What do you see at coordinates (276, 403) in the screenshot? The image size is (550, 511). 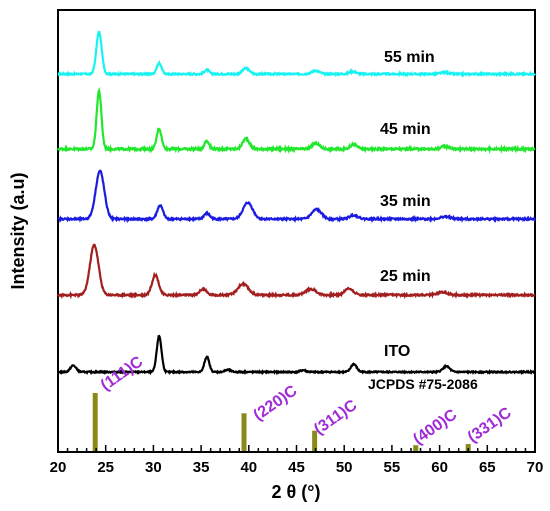 I see `reference-peak-label: (220)C` at bounding box center [276, 403].